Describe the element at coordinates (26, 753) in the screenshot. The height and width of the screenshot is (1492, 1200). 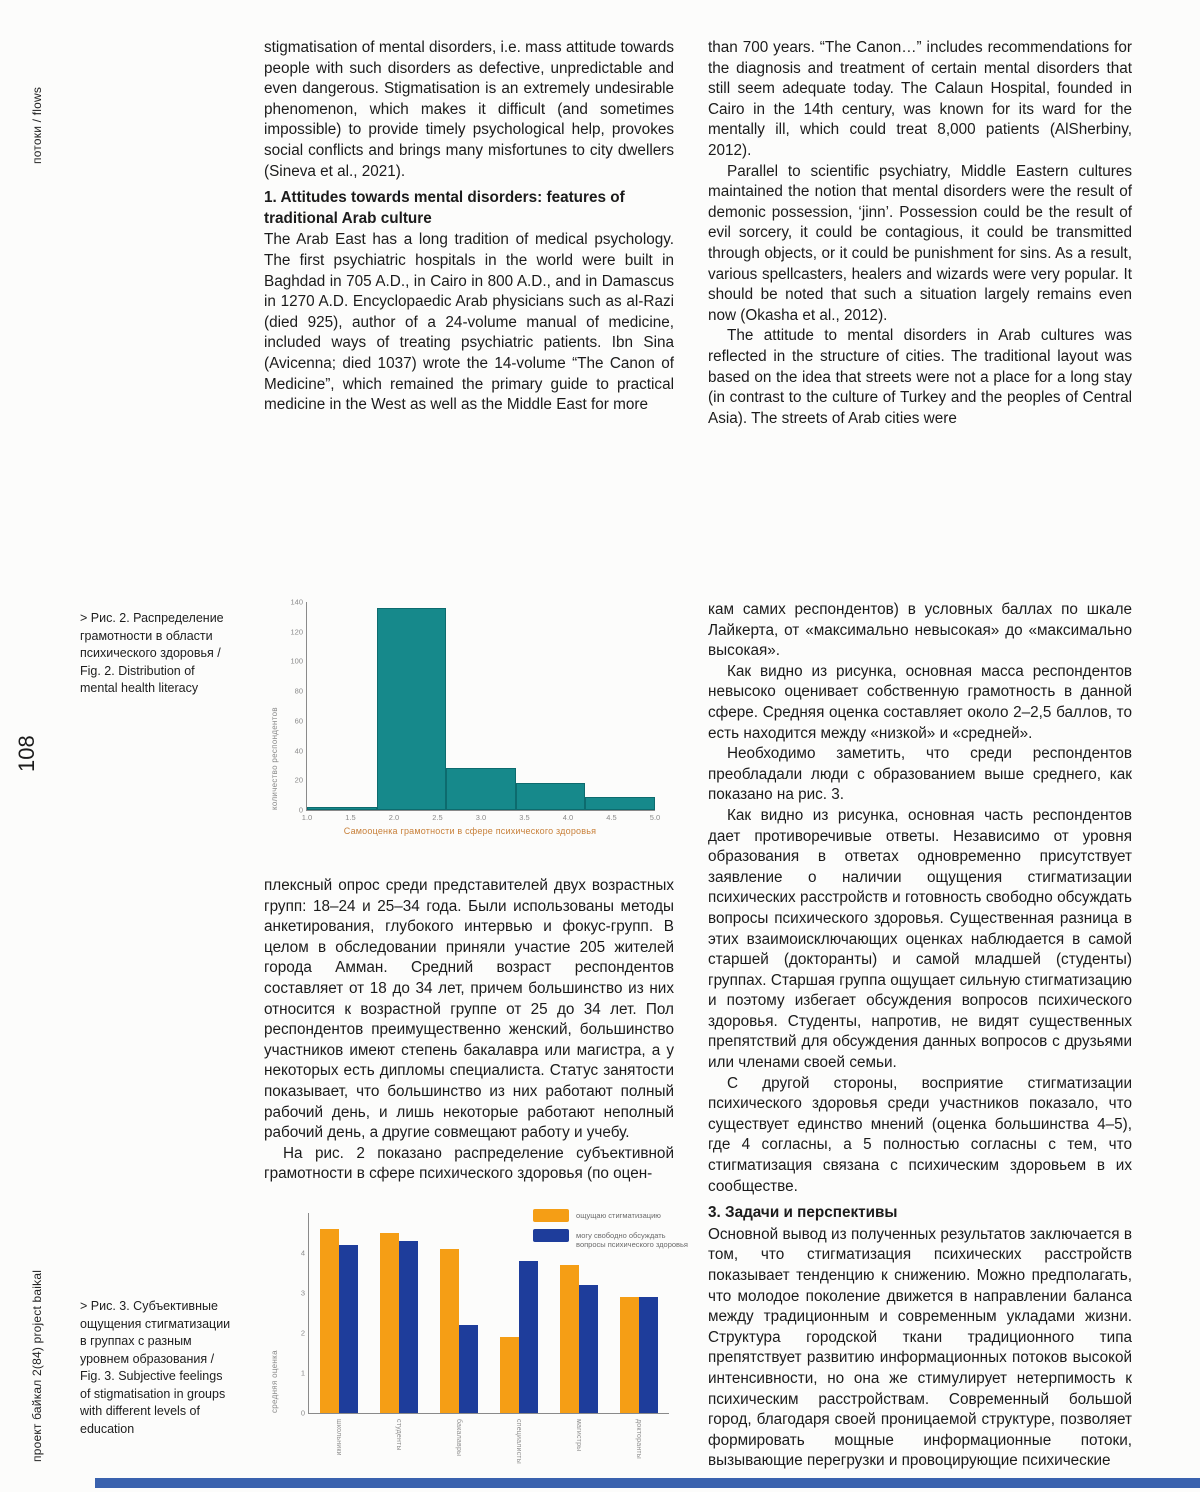
I see `page-number: 108` at that location.